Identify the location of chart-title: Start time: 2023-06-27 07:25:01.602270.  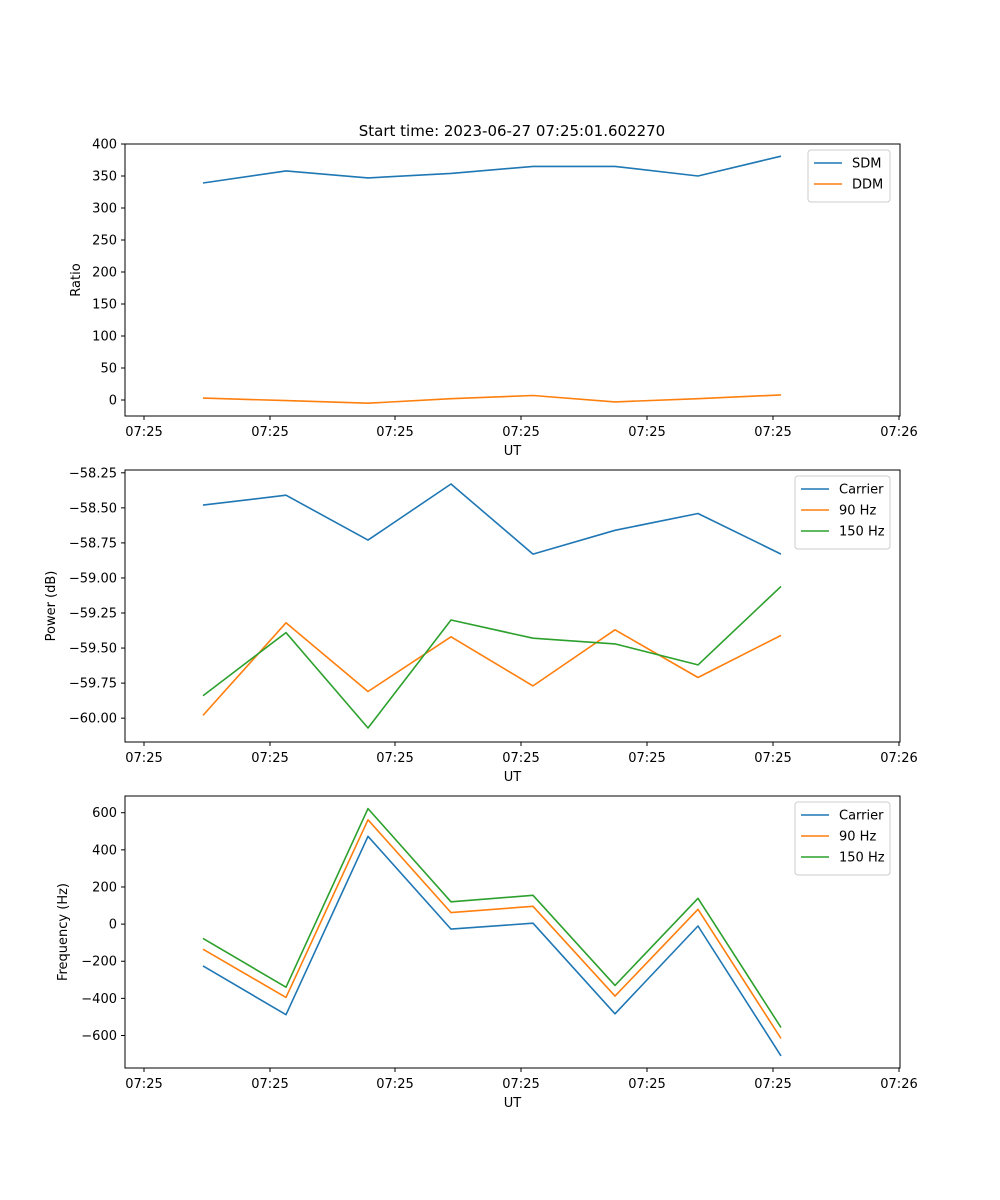
(512, 131).